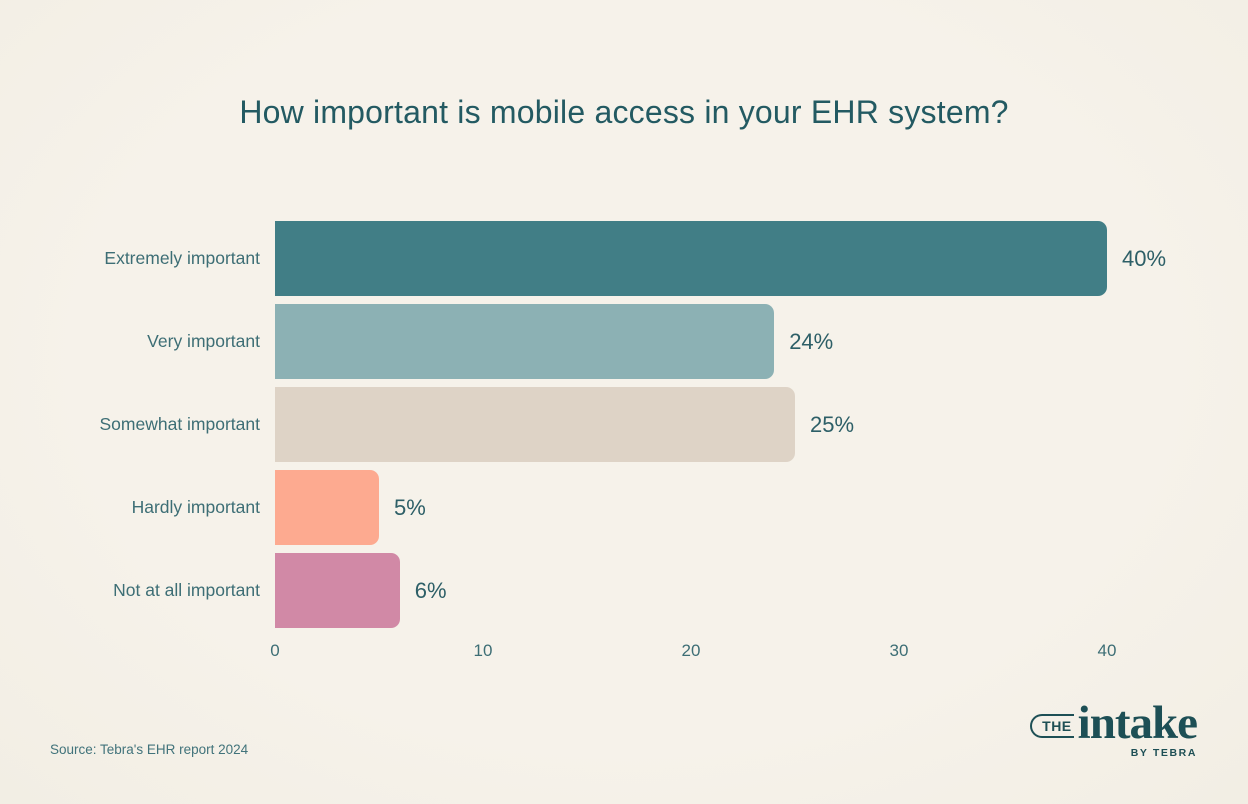  I want to click on value-label: 25%, so click(832, 424).